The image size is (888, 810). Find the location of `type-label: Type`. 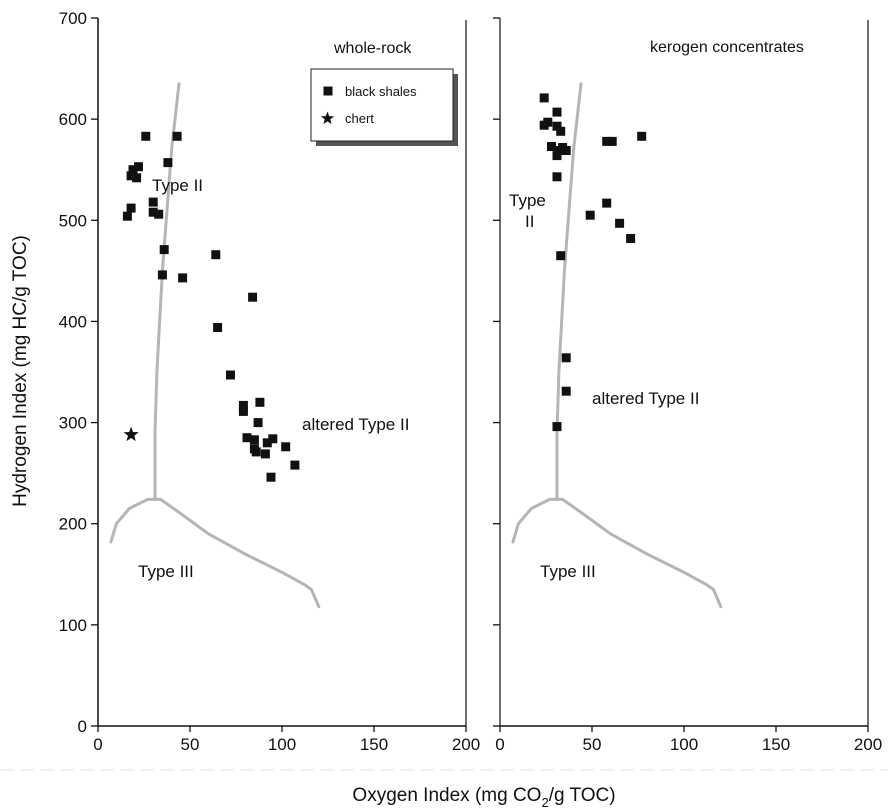

type-label: Type is located at coordinates (527, 200).